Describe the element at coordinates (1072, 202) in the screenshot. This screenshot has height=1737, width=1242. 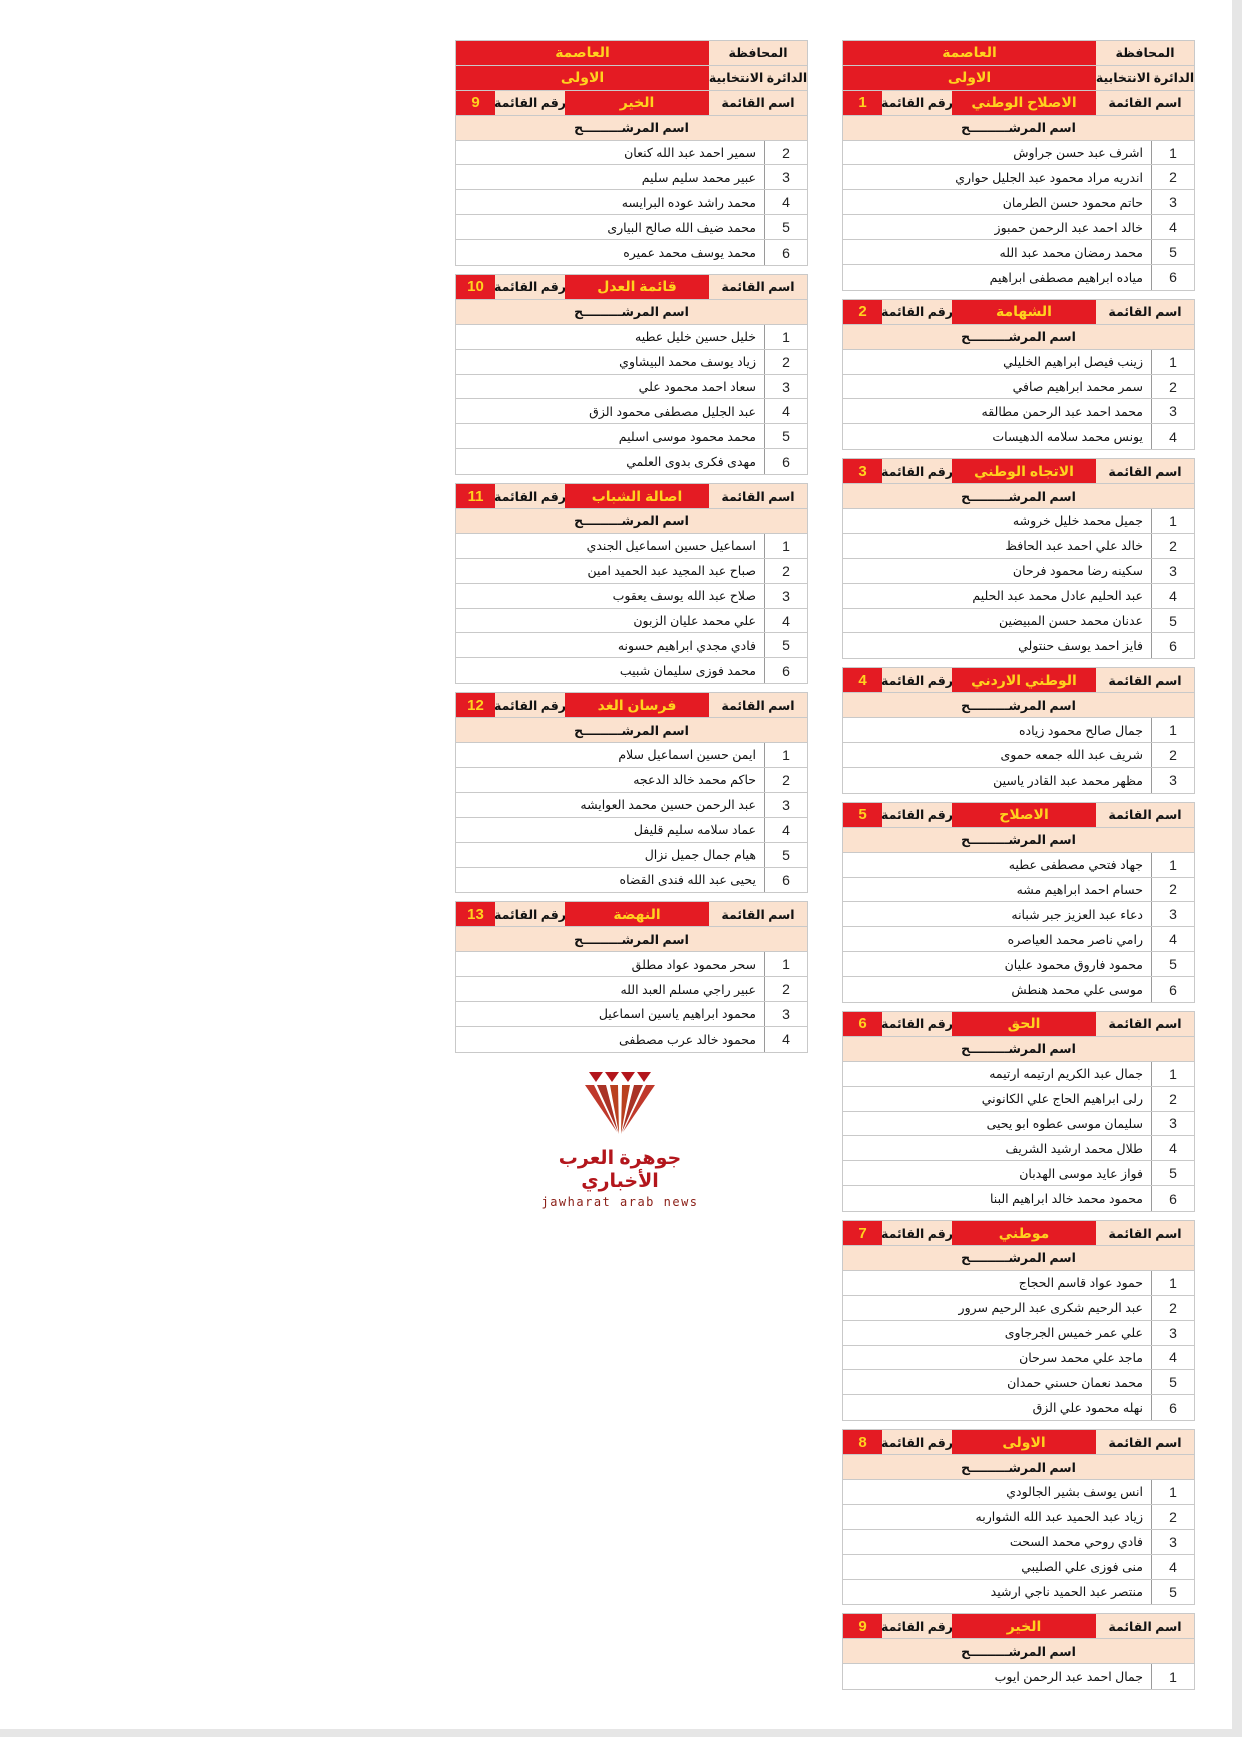
I see `candidate-name: حاتم محمود حسن الطرمان` at that location.